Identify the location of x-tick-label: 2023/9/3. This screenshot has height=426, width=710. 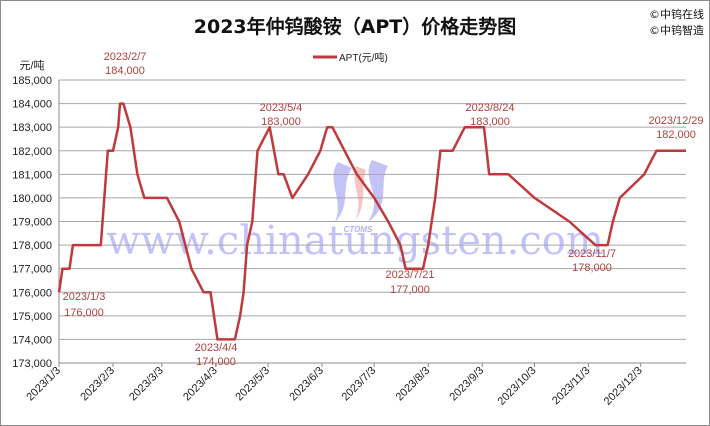
(467, 384).